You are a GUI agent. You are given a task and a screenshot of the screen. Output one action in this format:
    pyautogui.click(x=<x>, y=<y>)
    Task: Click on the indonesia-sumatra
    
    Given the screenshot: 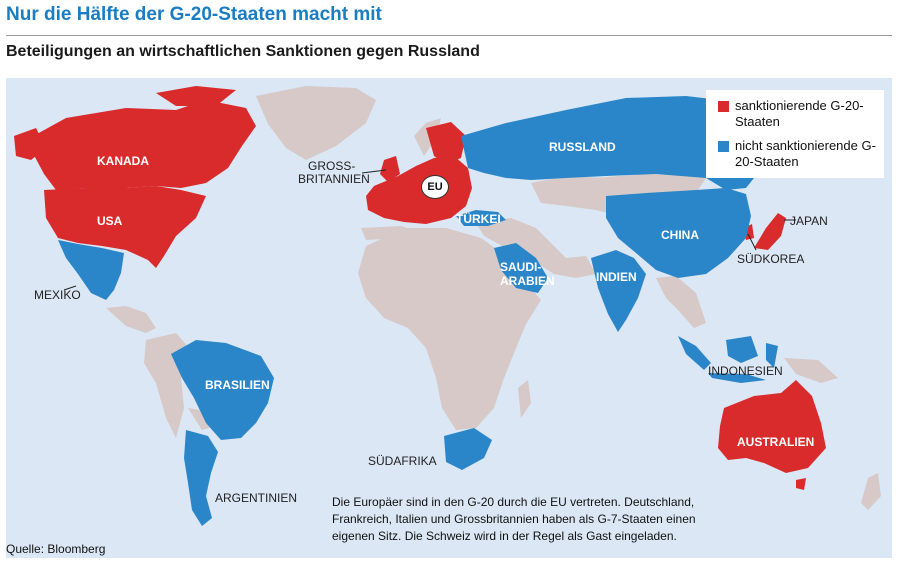 What is the action you would take?
    pyautogui.click(x=694, y=353)
    